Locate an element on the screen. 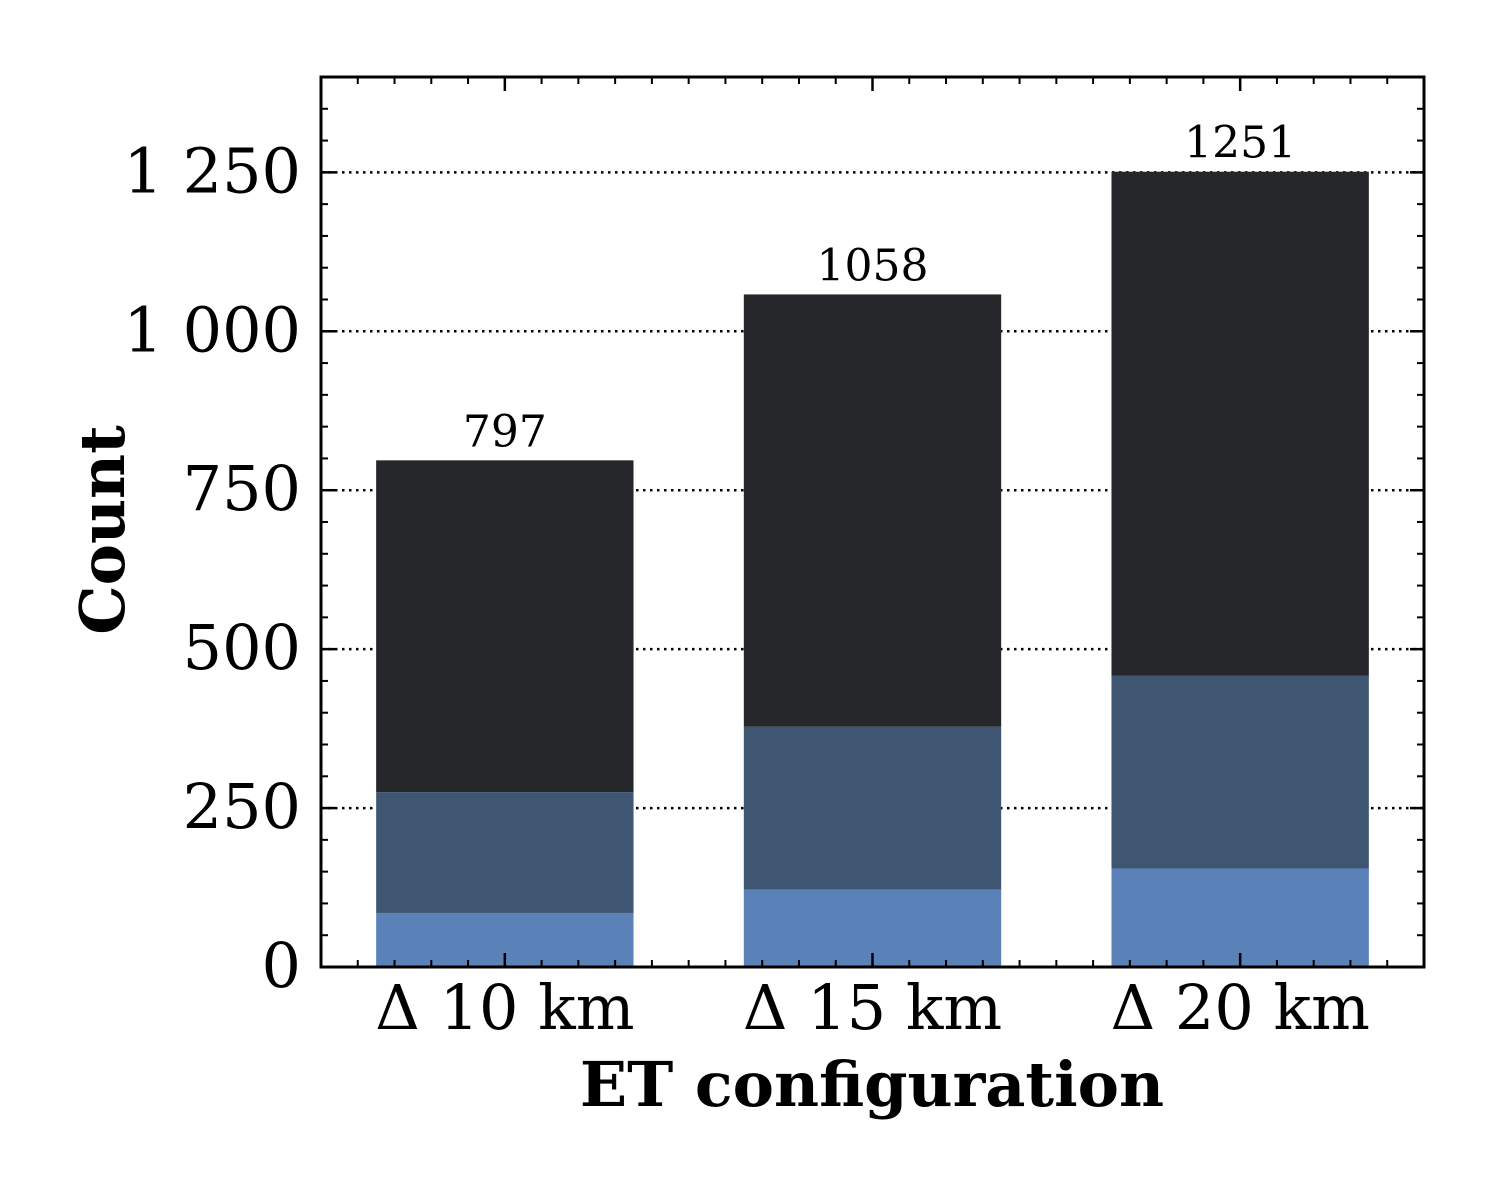 Image resolution: width=1500 pixels, height=1200 pixels. y-tick-label: 250 is located at coordinates (242, 806).